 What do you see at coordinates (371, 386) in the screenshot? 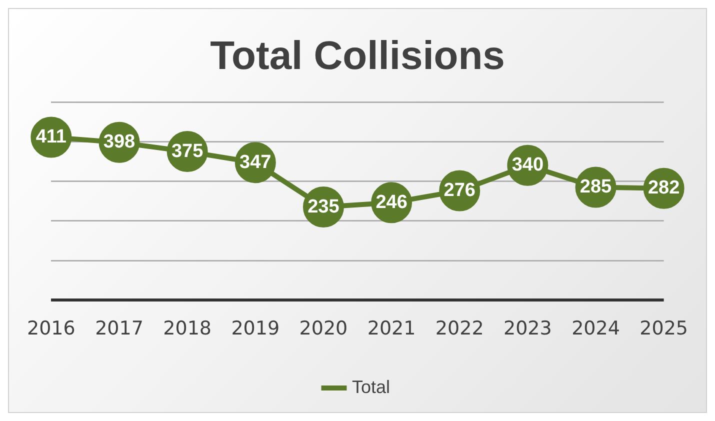
I see `legend-label: Total` at bounding box center [371, 386].